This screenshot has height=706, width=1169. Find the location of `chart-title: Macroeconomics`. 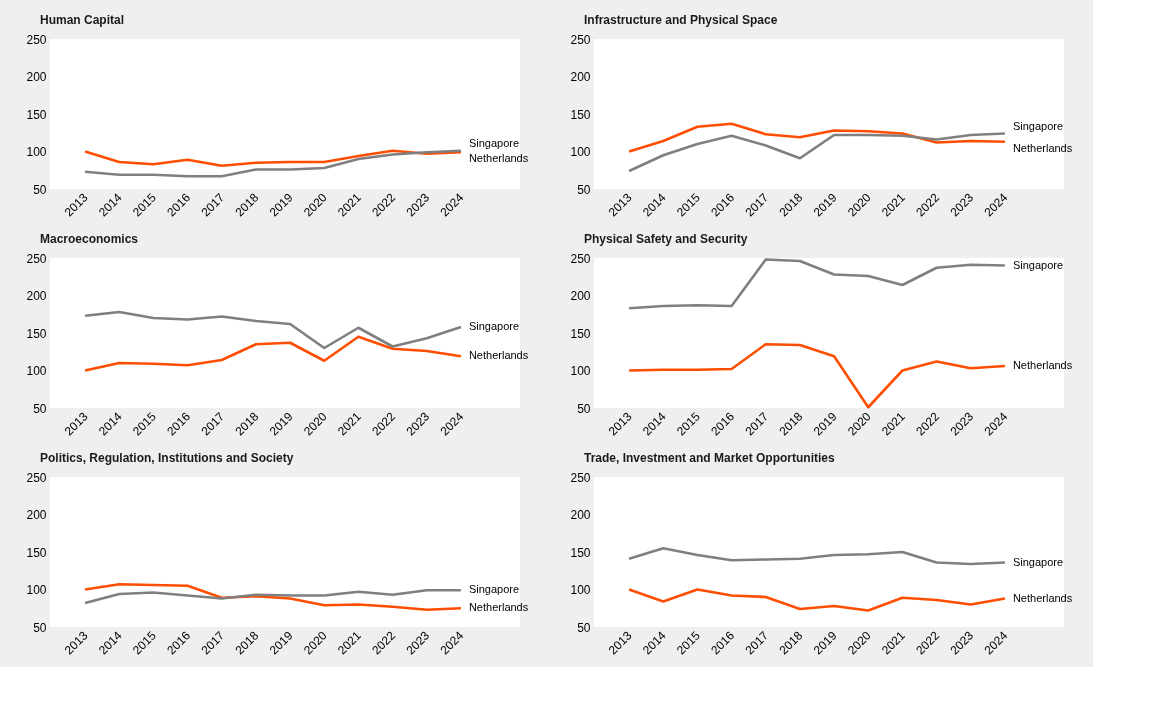

chart-title: Macroeconomics is located at coordinates (89, 239).